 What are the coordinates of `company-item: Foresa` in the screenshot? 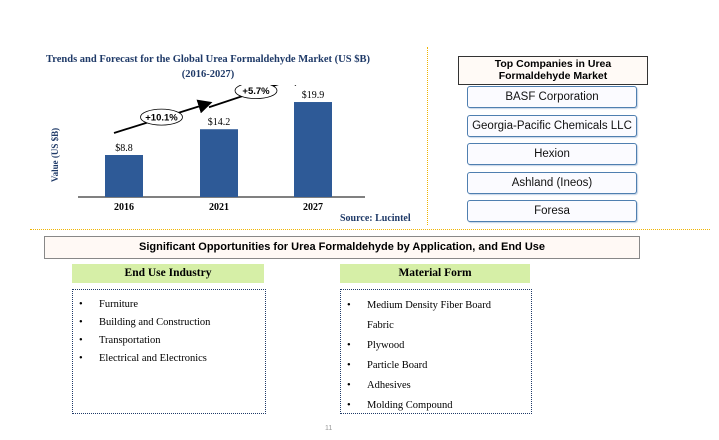 It's located at (552, 211).